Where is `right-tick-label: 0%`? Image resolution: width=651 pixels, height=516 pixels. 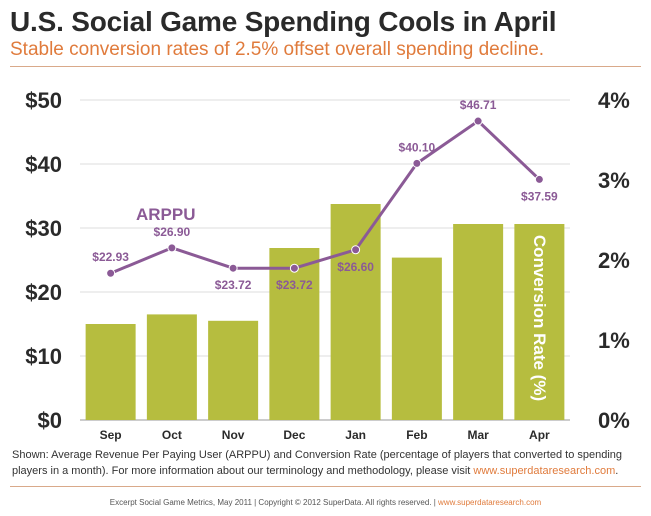
right-tick-label: 0% is located at coordinates (614, 420).